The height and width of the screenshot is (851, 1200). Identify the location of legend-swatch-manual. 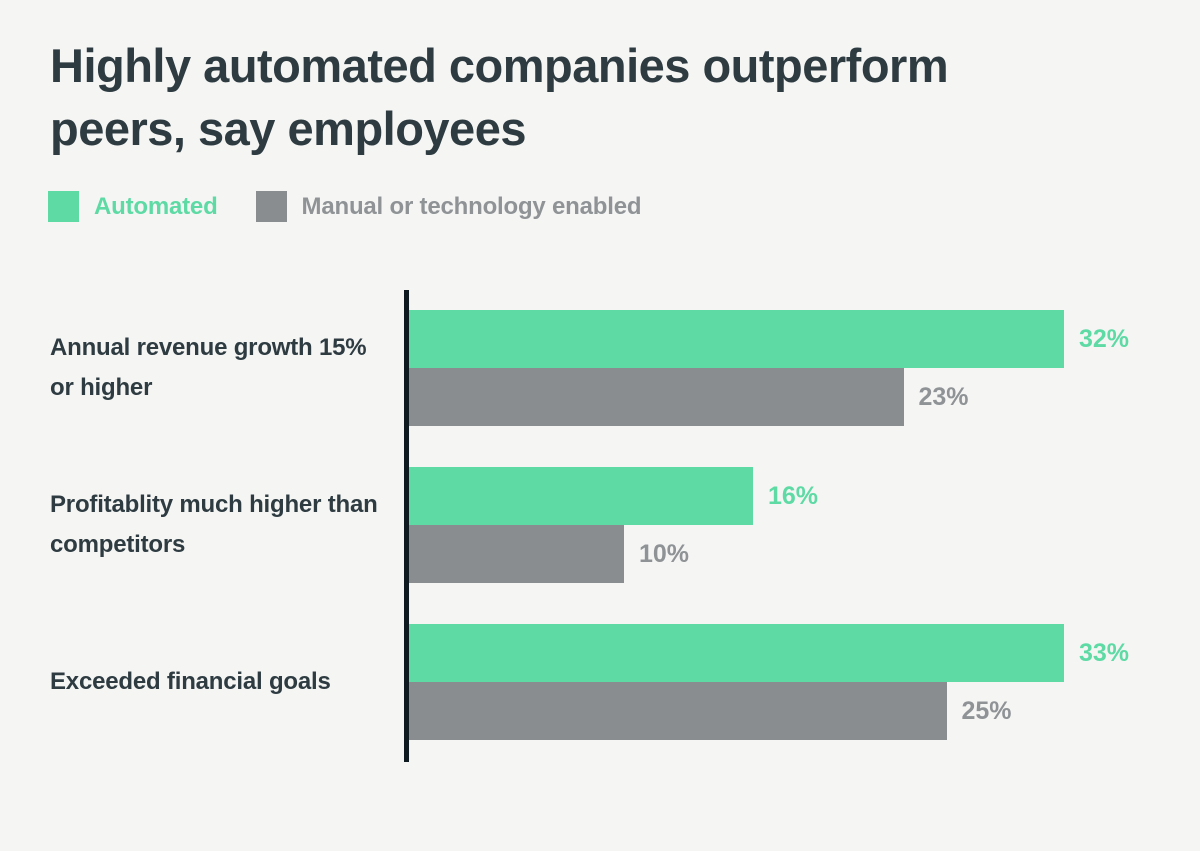
(271, 206).